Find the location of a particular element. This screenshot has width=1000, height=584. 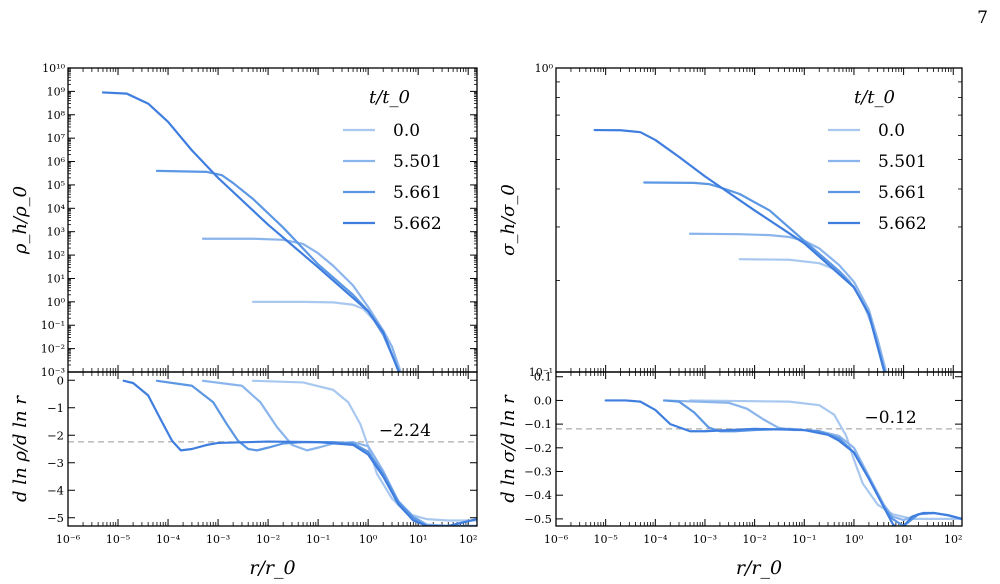

y-tick-label: −0.4 is located at coordinates (538, 495).